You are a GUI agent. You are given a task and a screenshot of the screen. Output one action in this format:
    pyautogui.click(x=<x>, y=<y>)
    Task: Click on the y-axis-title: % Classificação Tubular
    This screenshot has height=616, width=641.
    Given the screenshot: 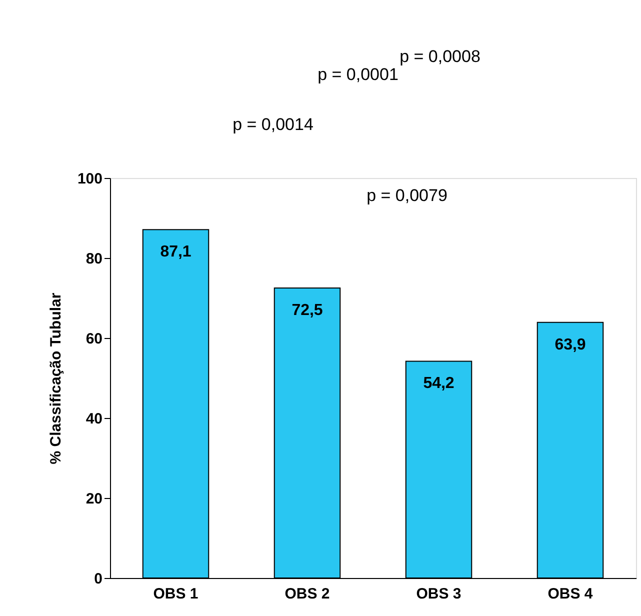 What is the action you would take?
    pyautogui.click(x=55, y=378)
    